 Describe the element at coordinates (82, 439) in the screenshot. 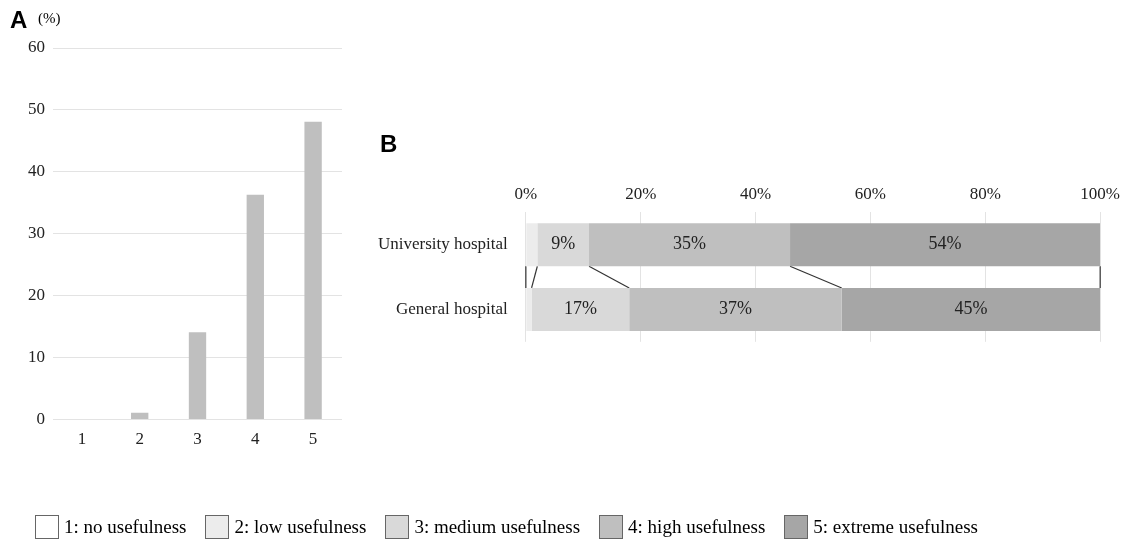

I see `x-tick-label: 1` at that location.